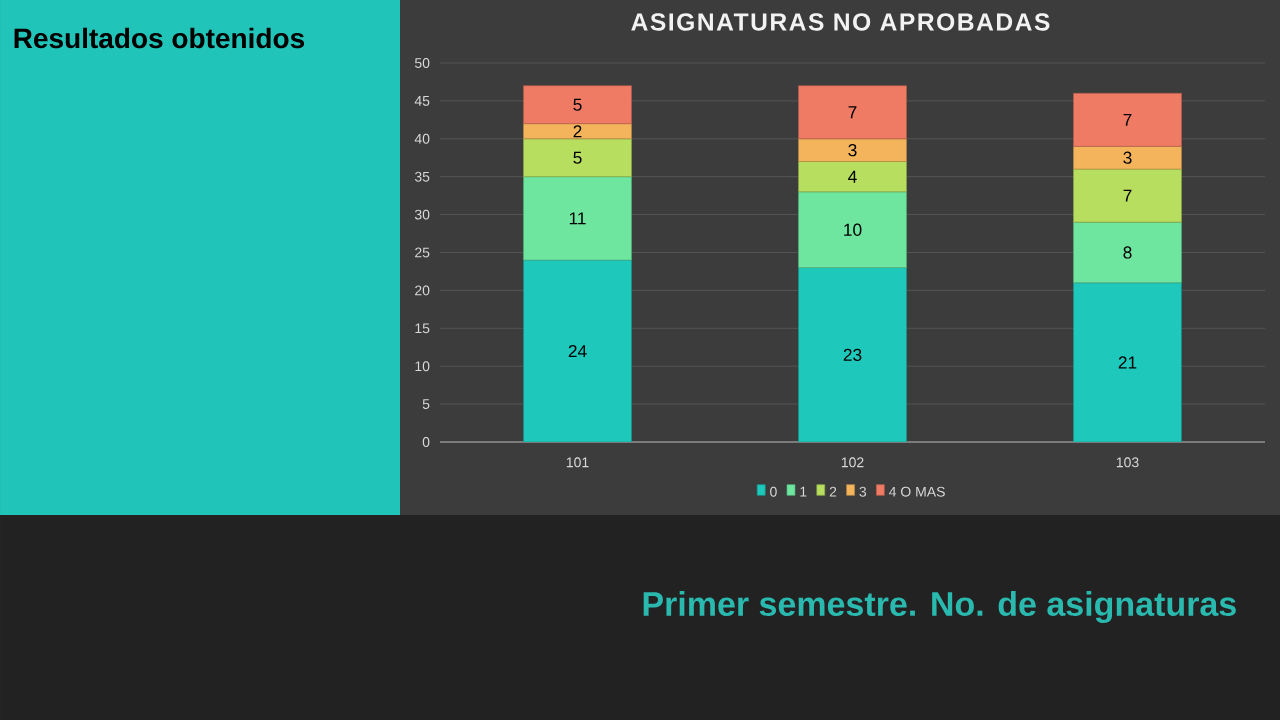 Image resolution: width=1280 pixels, height=720 pixels. I want to click on x-tick-label: 102, so click(852, 462).